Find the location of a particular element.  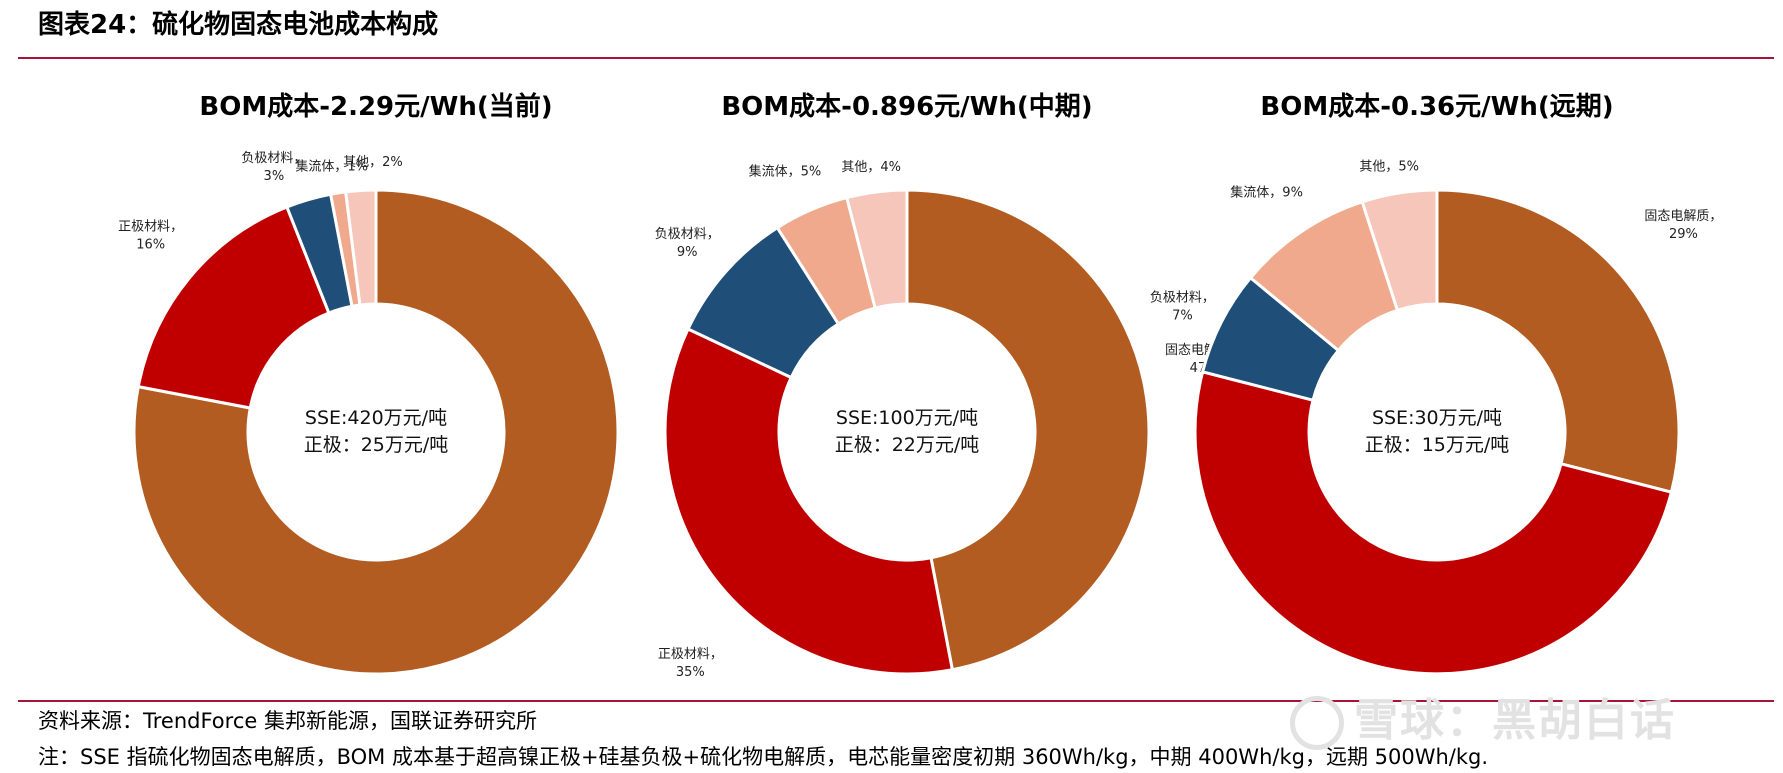

chart-title: BOM成本-0.36元/Wh(远期) is located at coordinates (1436, 107).